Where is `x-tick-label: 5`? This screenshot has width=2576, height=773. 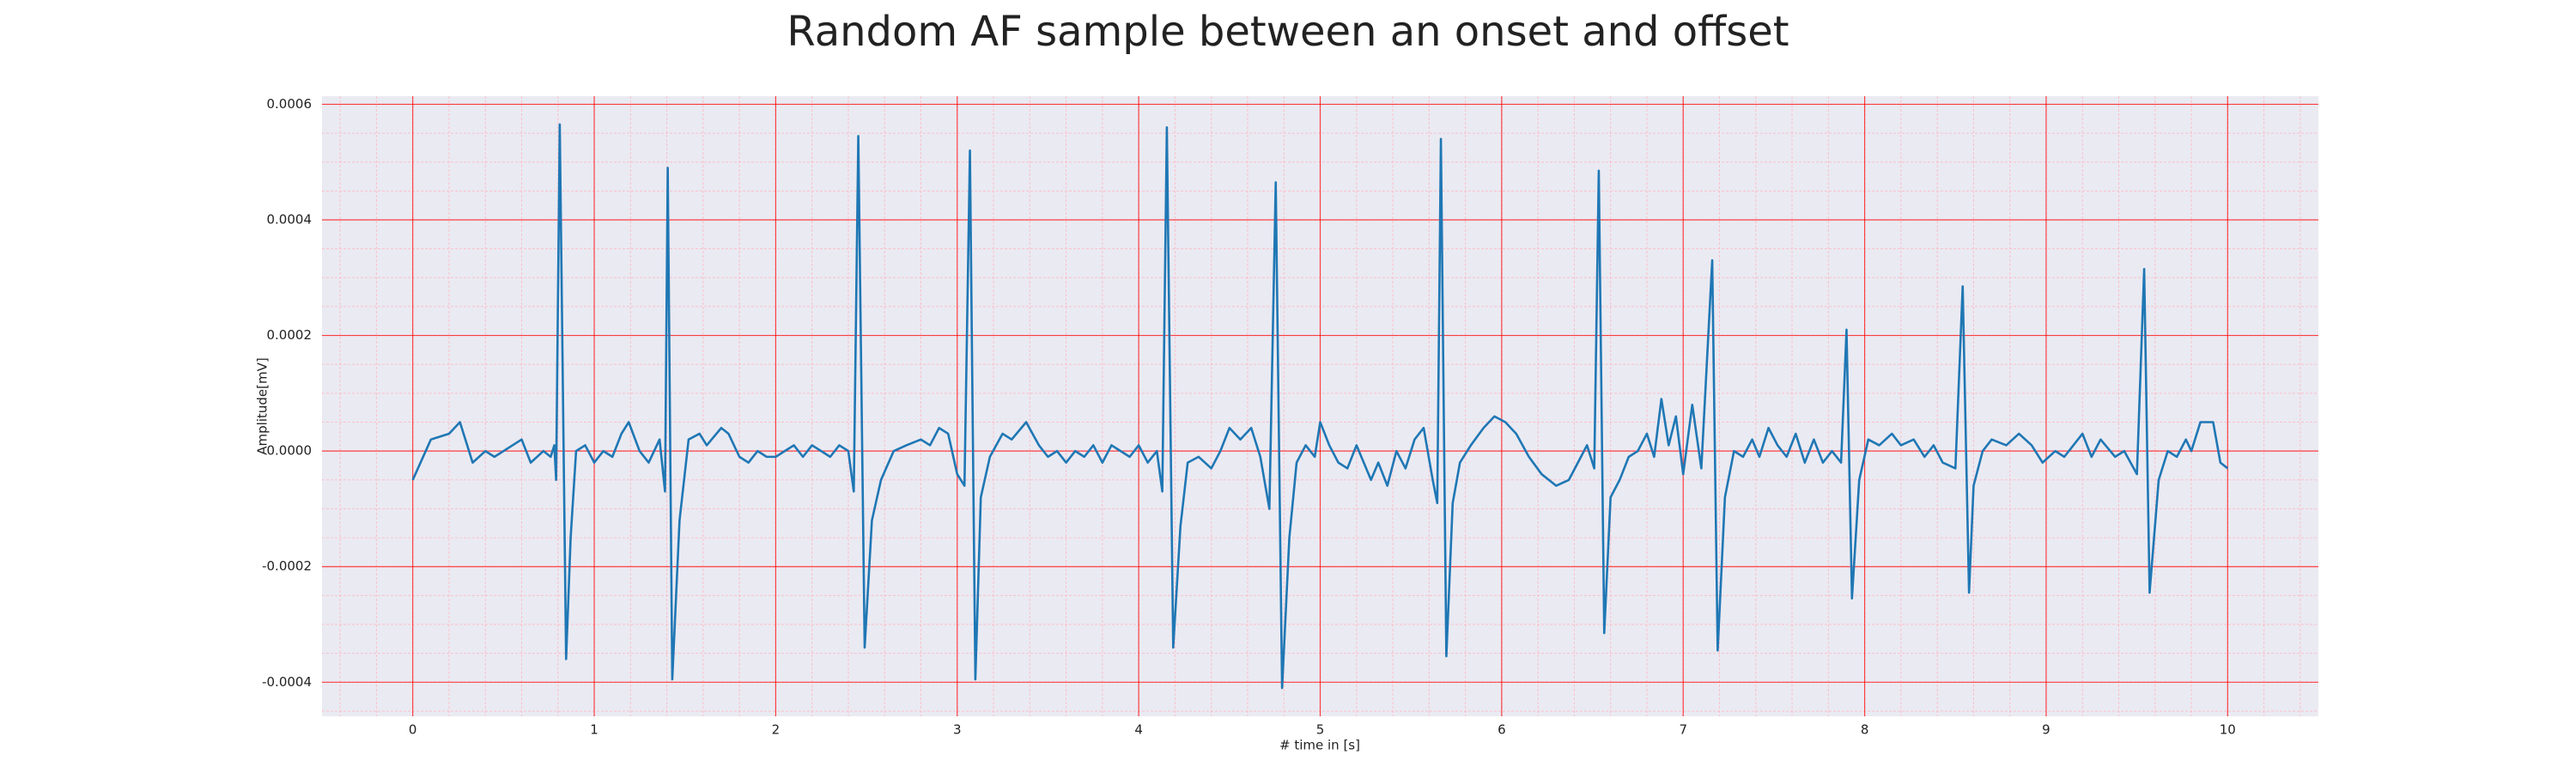 x-tick-label: 5 is located at coordinates (1320, 730).